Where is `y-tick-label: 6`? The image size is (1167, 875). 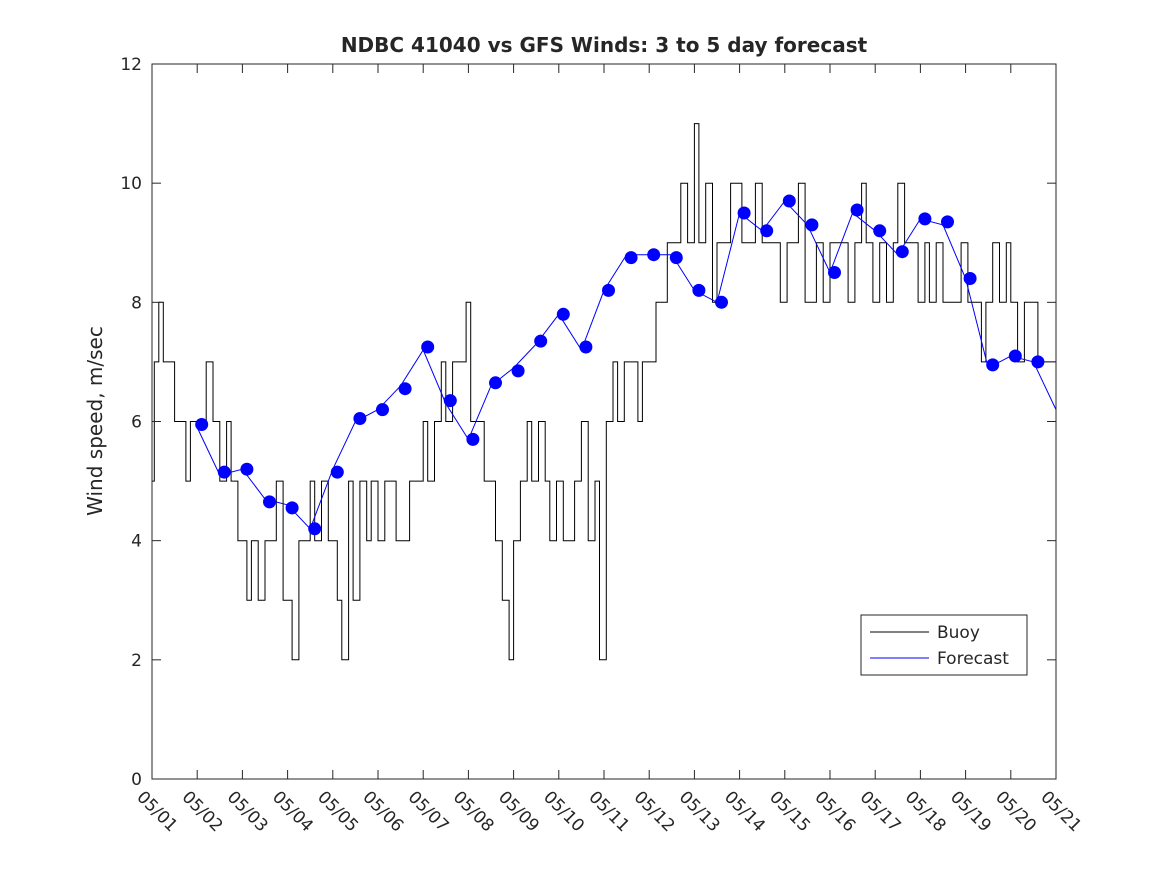
y-tick-label: 6 is located at coordinates (136, 423).